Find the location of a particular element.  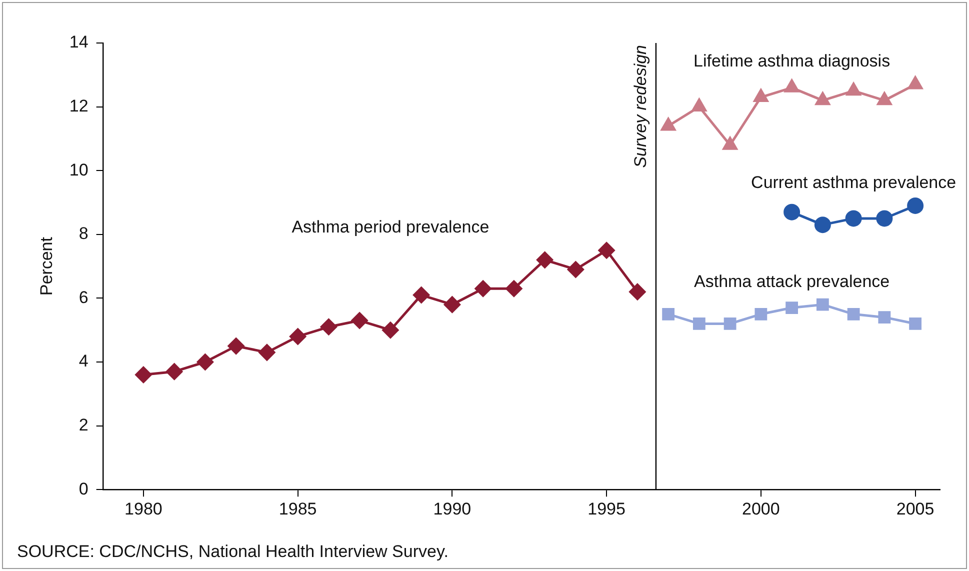

y-tick-label: 6 is located at coordinates (83, 297).